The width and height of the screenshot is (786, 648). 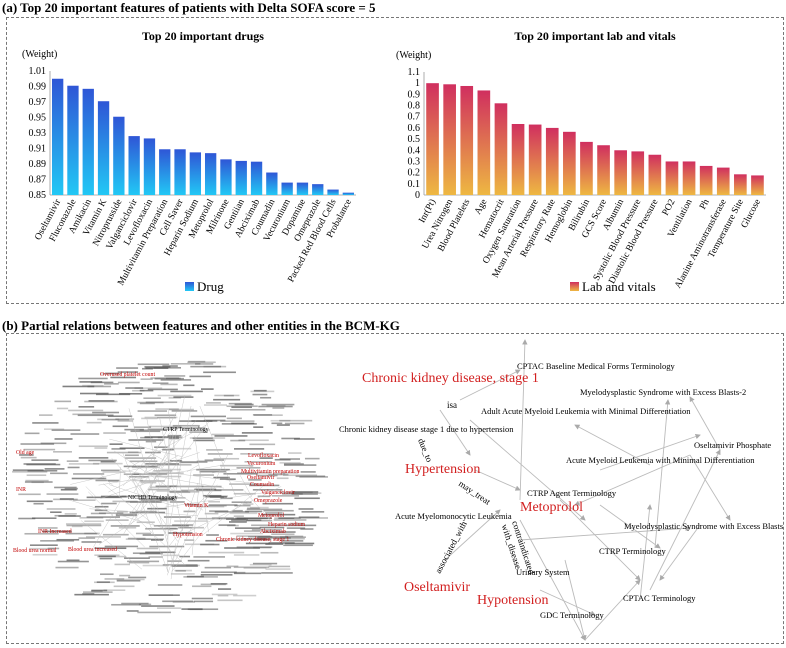 I want to click on legend-label: Lab and vitals, so click(x=619, y=286).